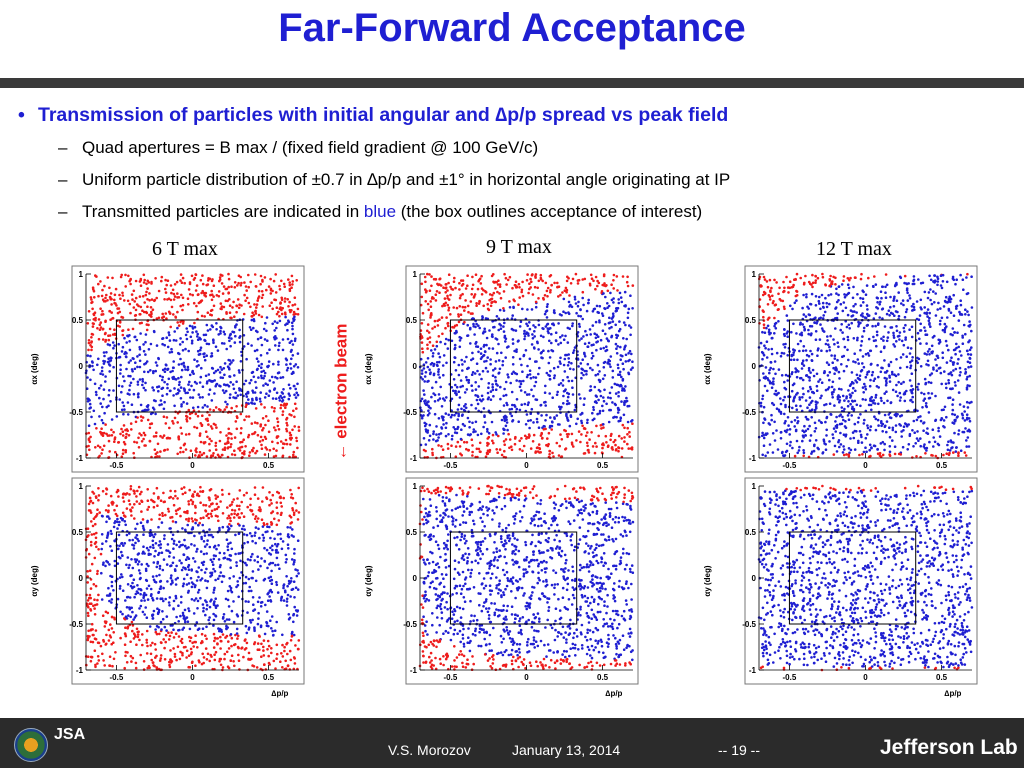  What do you see at coordinates (410, 412) in the screenshot?
I see `y-tick-label: -0.5` at bounding box center [410, 412].